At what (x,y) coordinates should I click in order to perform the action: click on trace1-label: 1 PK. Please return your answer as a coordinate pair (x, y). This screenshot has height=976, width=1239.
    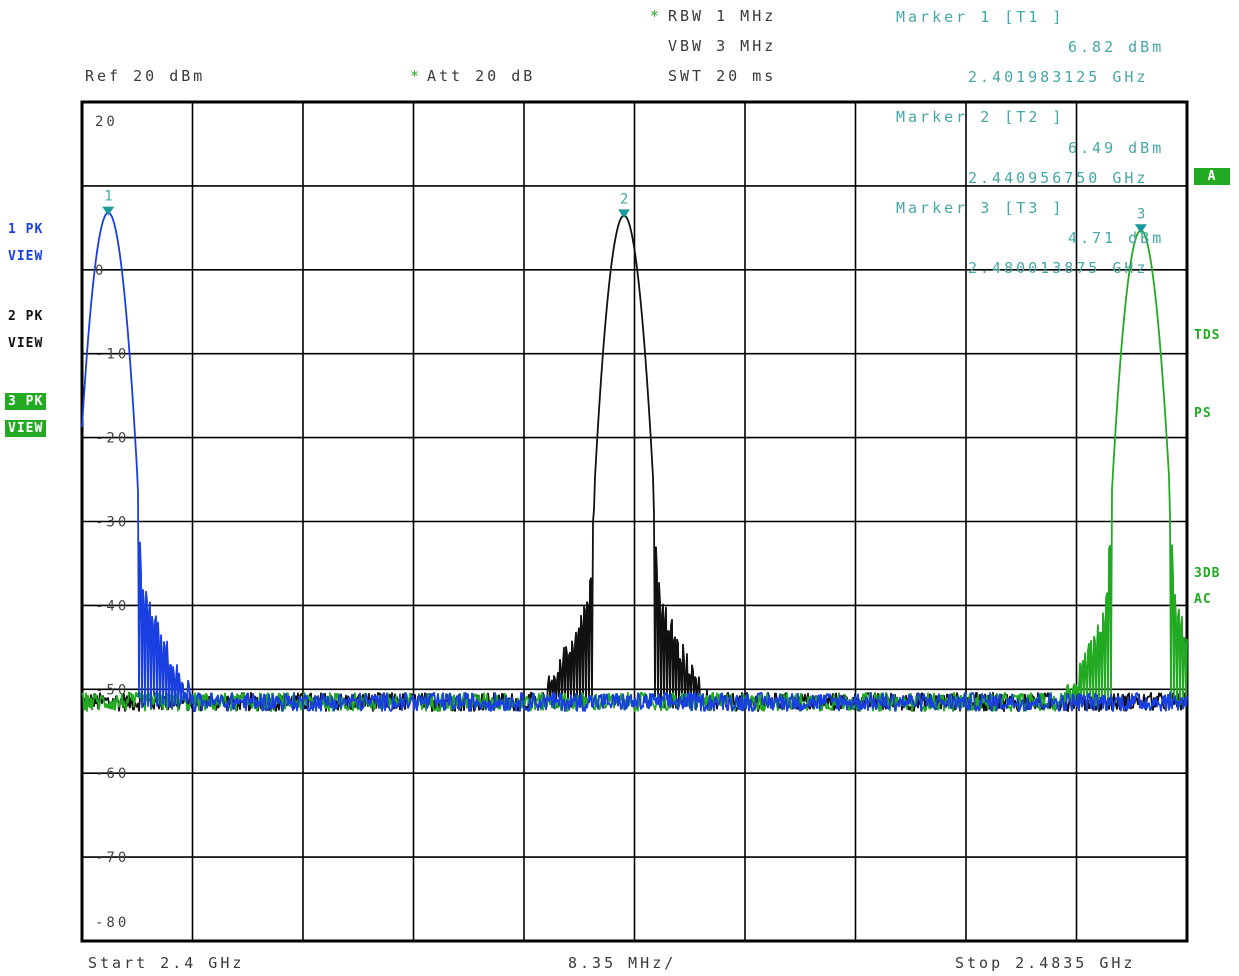
    Looking at the image, I should click on (26, 229).